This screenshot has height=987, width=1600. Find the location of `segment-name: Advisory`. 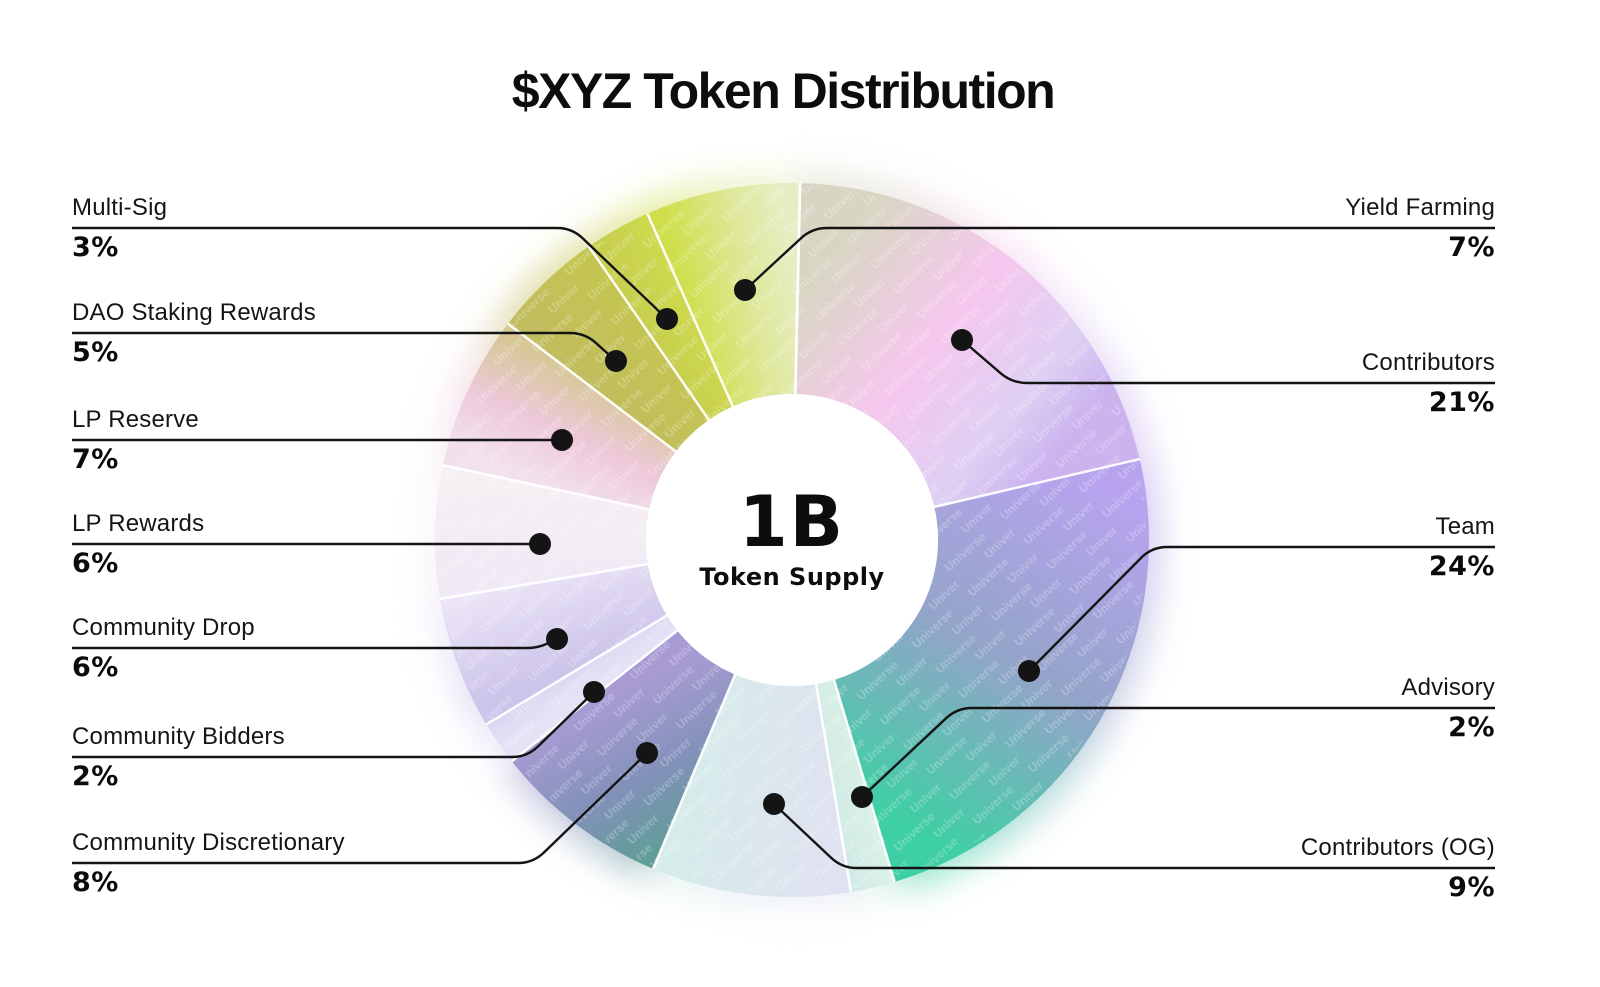

segment-name: Advisory is located at coordinates (1448, 687).